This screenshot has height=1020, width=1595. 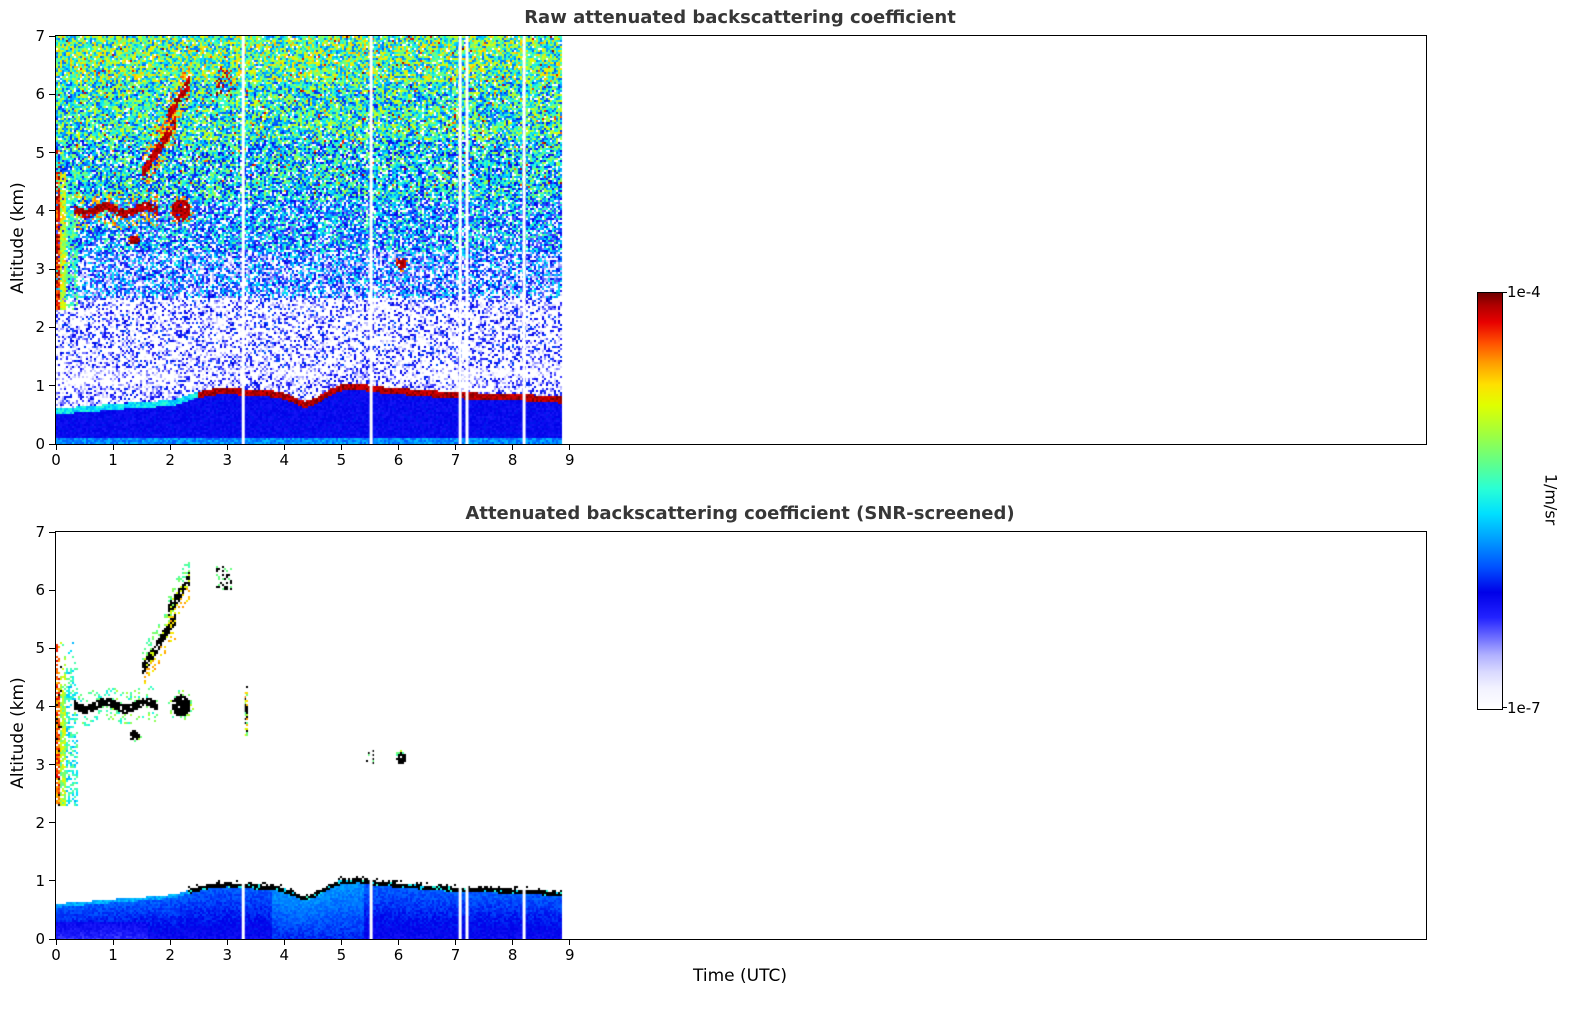 What do you see at coordinates (284, 460) in the screenshot?
I see `raw-x-tick-label: 4` at bounding box center [284, 460].